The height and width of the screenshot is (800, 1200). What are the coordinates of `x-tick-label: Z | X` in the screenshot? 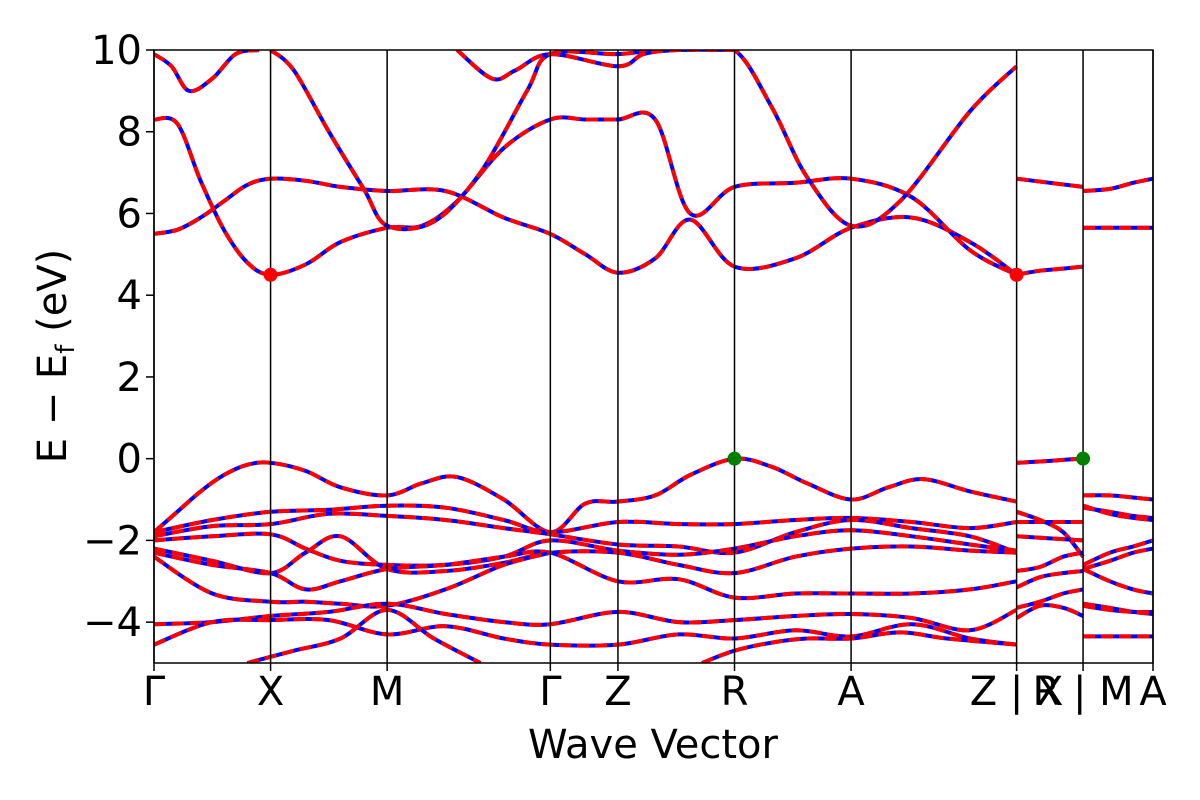 It's located at (1017, 692).